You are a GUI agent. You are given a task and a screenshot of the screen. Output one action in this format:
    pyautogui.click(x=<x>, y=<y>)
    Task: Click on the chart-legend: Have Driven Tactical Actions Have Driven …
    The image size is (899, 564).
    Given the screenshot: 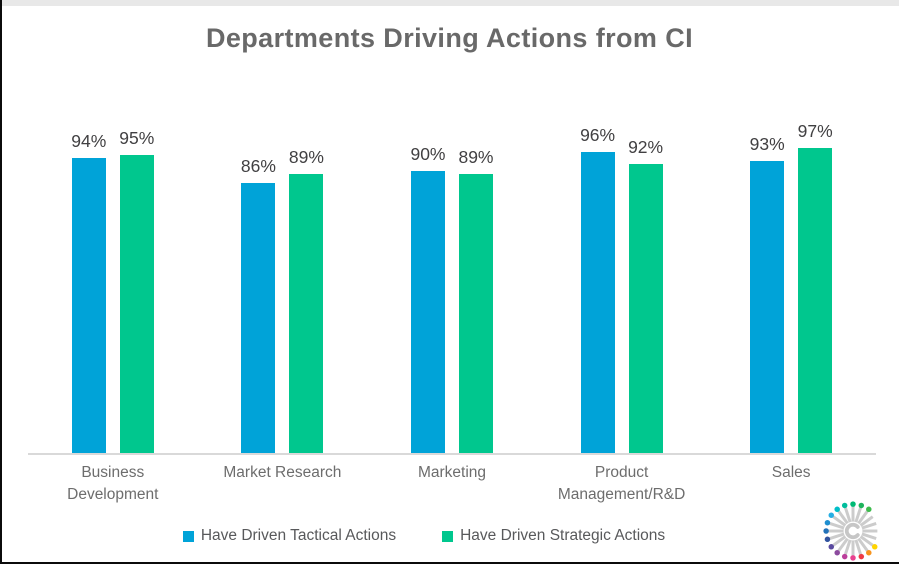 What is the action you would take?
    pyautogui.click(x=424, y=536)
    